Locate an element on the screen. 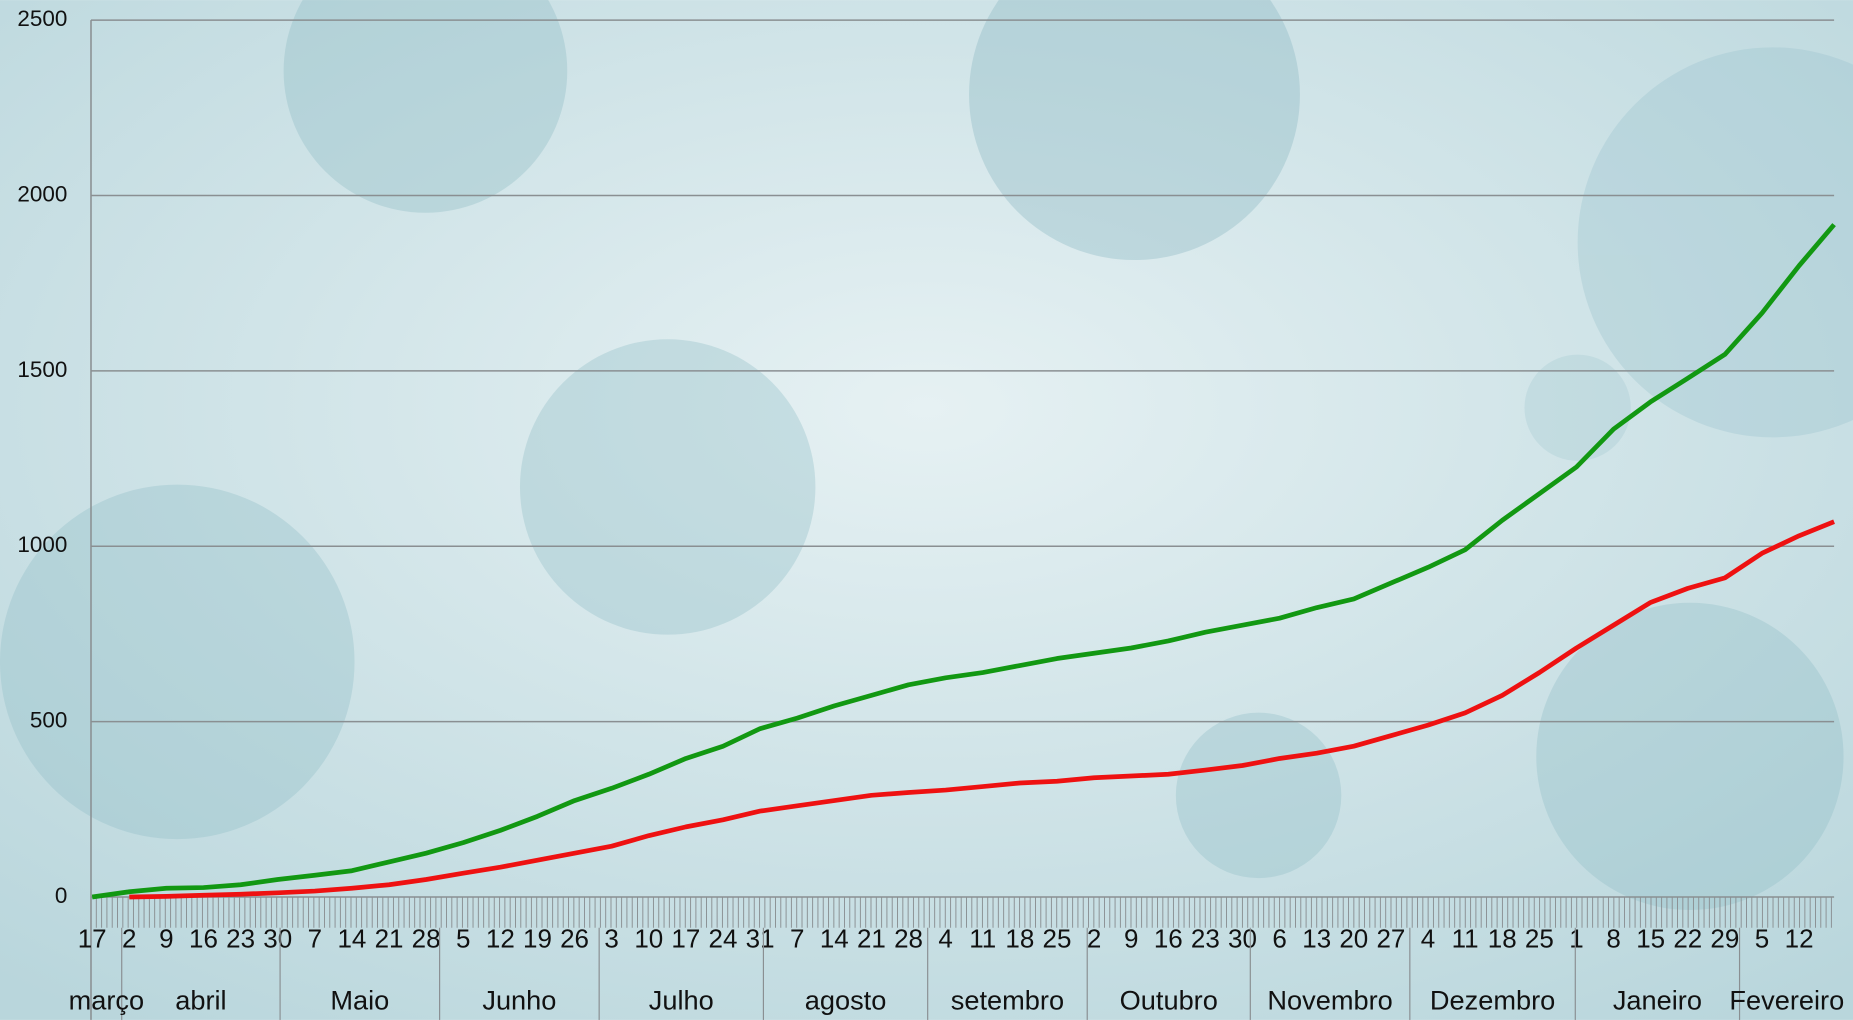  month-label: março is located at coordinates (107, 999).